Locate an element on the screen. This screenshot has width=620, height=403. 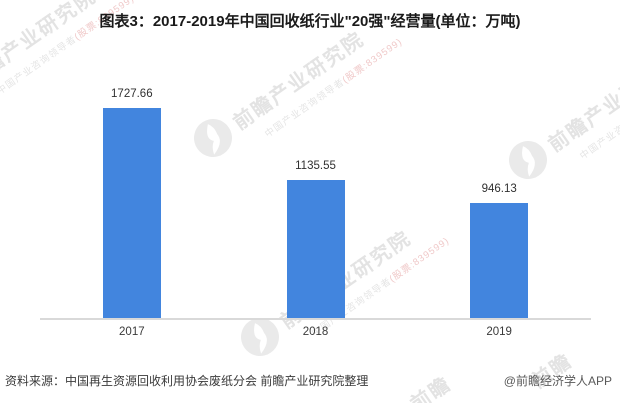
value-label-2018: 1135.55 is located at coordinates (315, 166).